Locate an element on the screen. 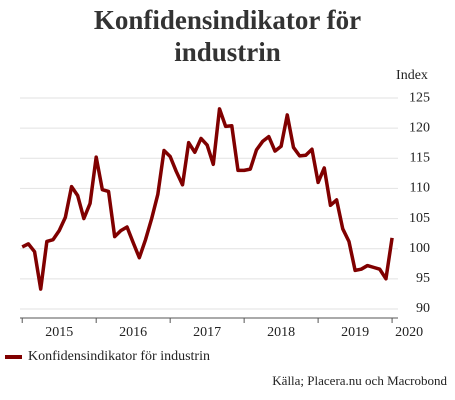 This screenshot has width=455, height=400. y-tick-label: 90 is located at coordinates (423, 308).